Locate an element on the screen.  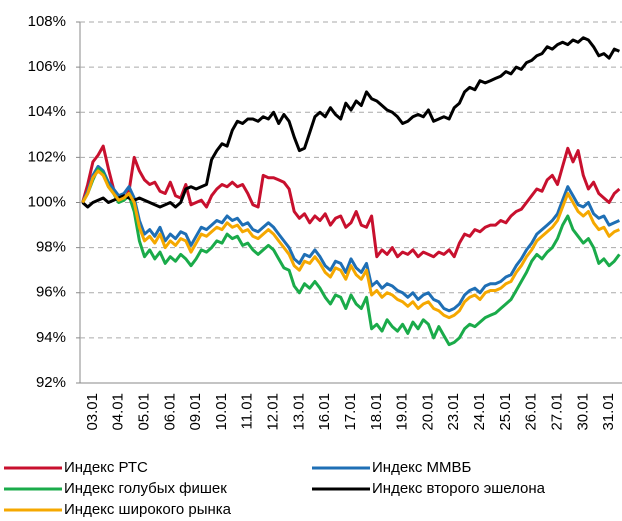
x-tick-label: 31.01 is located at coordinates (608, 412).